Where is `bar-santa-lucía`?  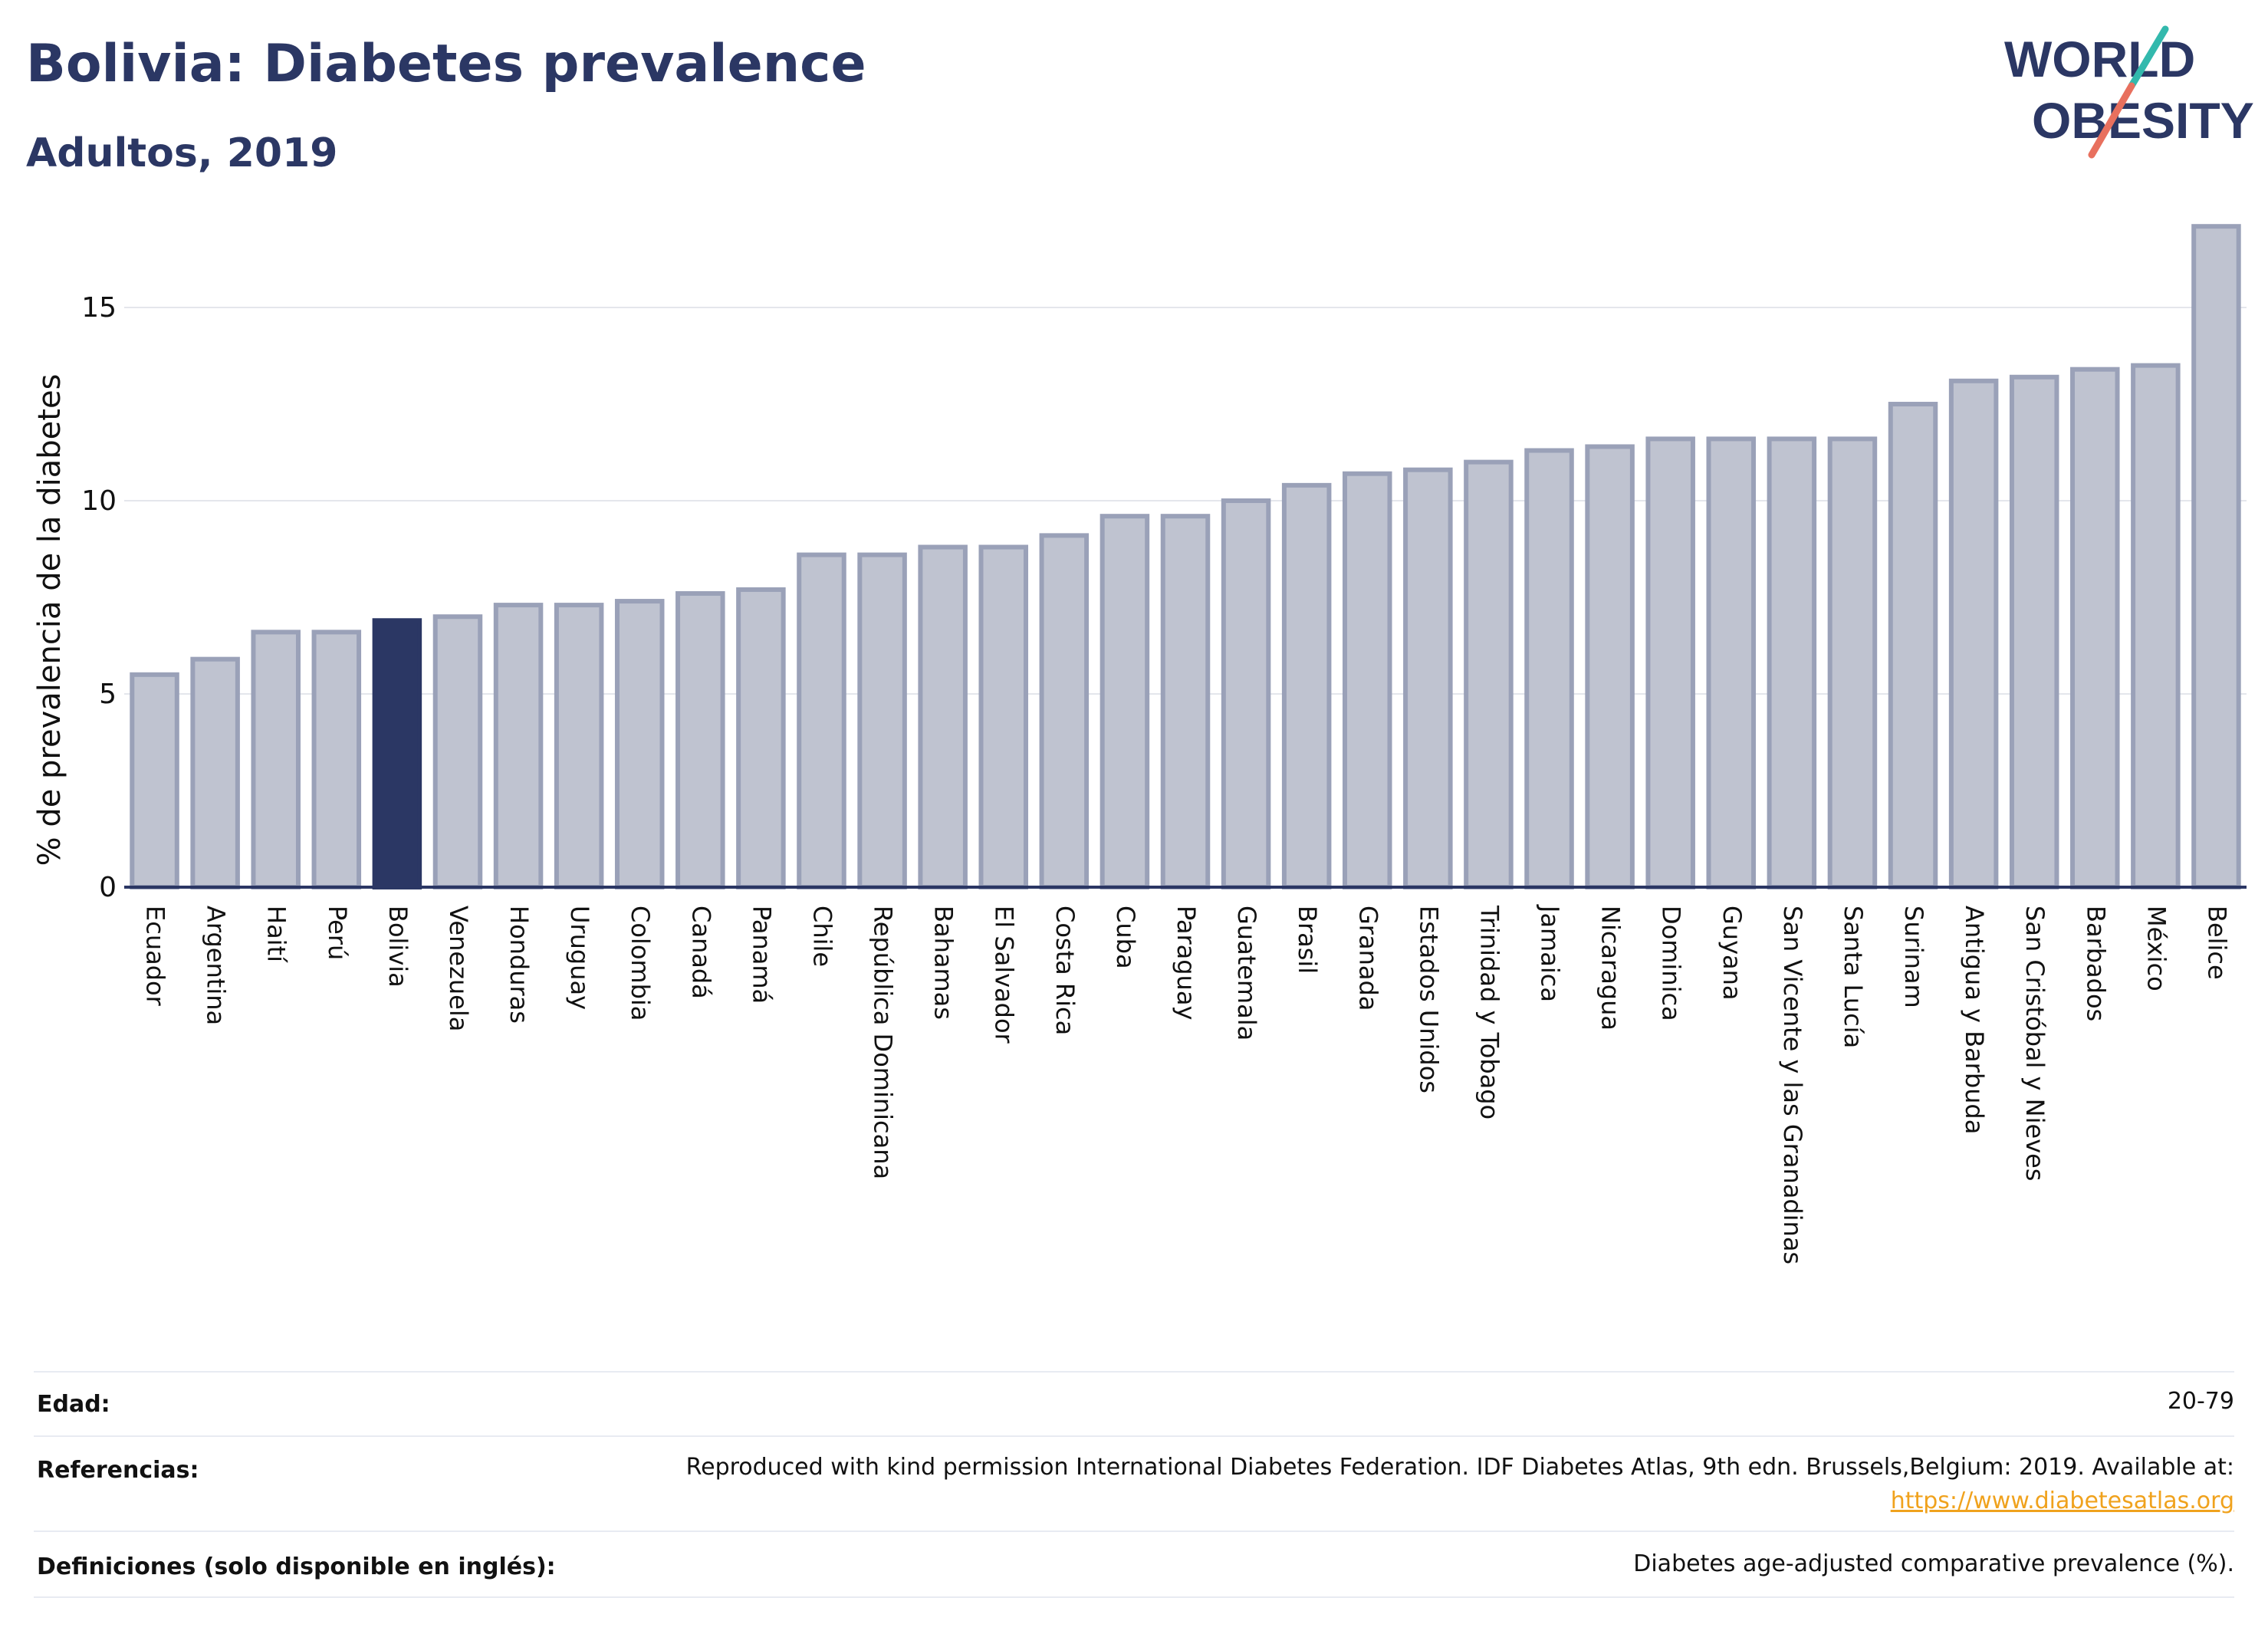 bar-santa-lucía is located at coordinates (1852, 662).